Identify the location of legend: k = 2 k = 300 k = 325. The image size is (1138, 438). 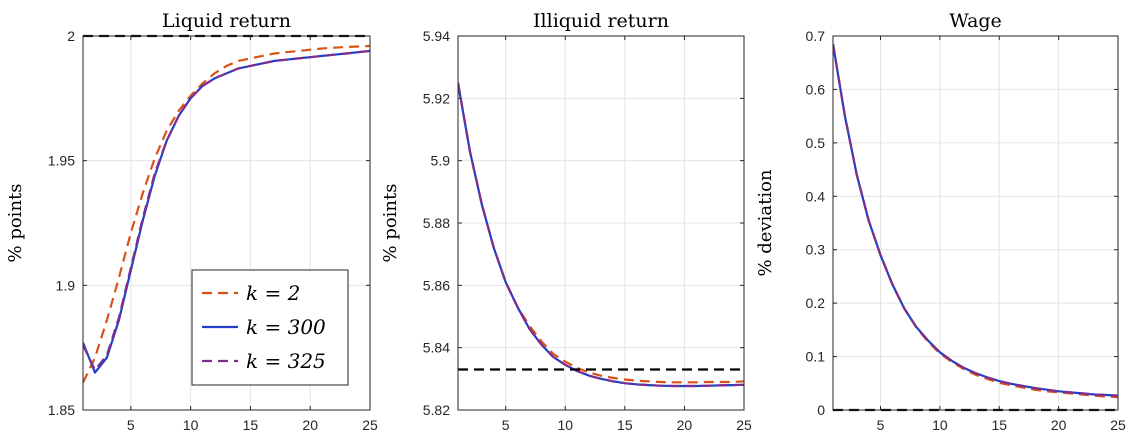
(270, 327).